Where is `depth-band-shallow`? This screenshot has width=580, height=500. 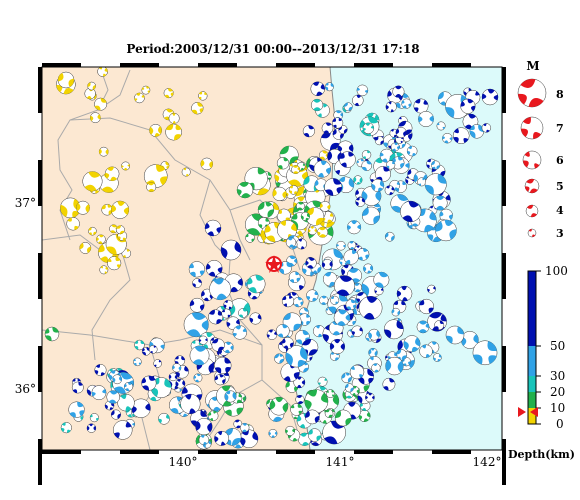 depth-band-shallow is located at coordinates (532, 416).